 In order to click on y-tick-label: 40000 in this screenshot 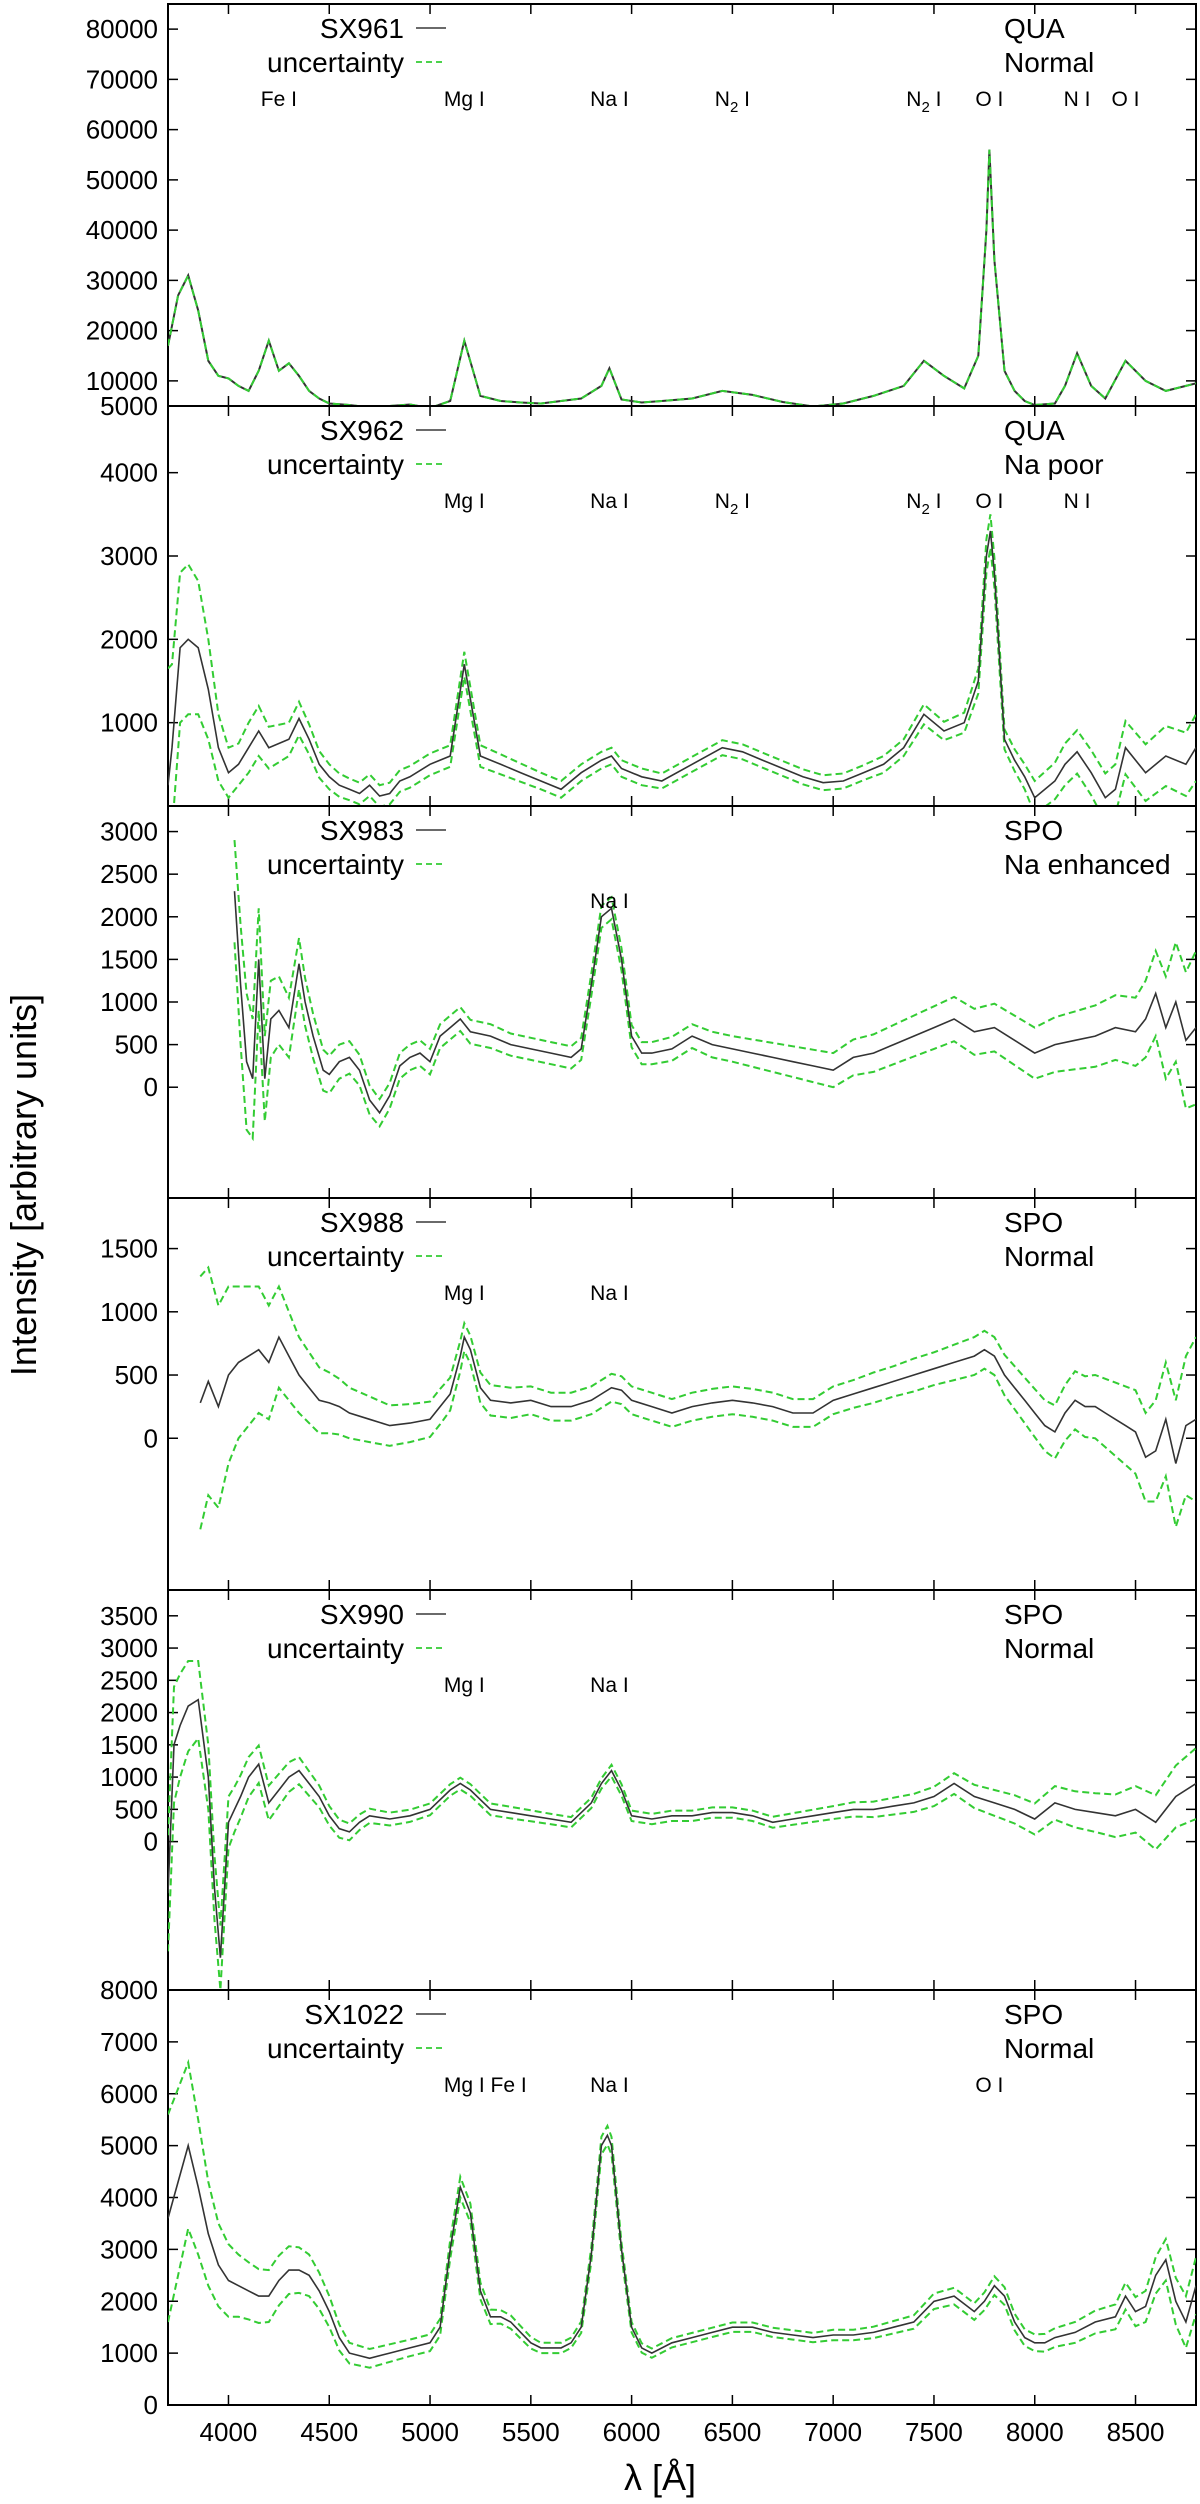, I will do `click(122, 230)`.